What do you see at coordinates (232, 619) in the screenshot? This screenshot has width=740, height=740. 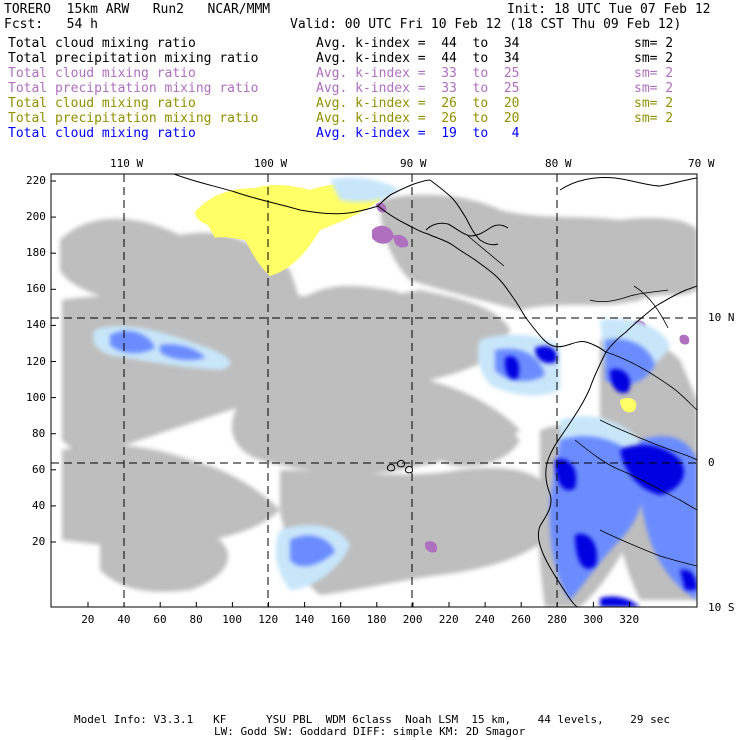 I see `x-tick-label: 100` at bounding box center [232, 619].